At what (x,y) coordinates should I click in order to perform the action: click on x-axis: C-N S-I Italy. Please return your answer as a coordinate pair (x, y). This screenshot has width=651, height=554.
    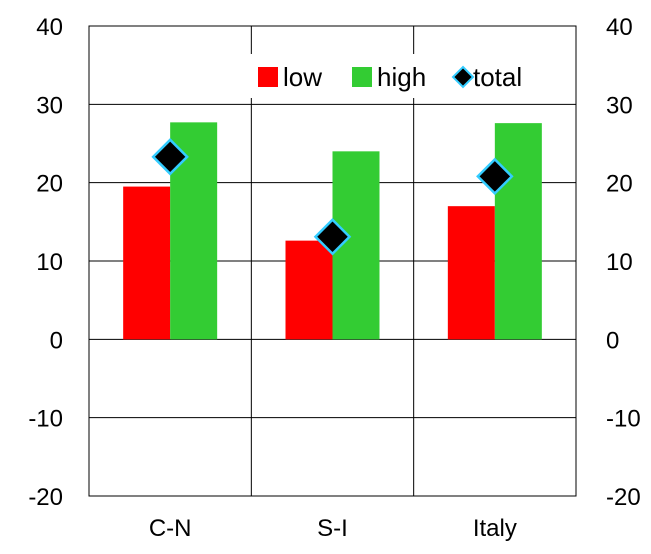
    Looking at the image, I should click on (333, 528).